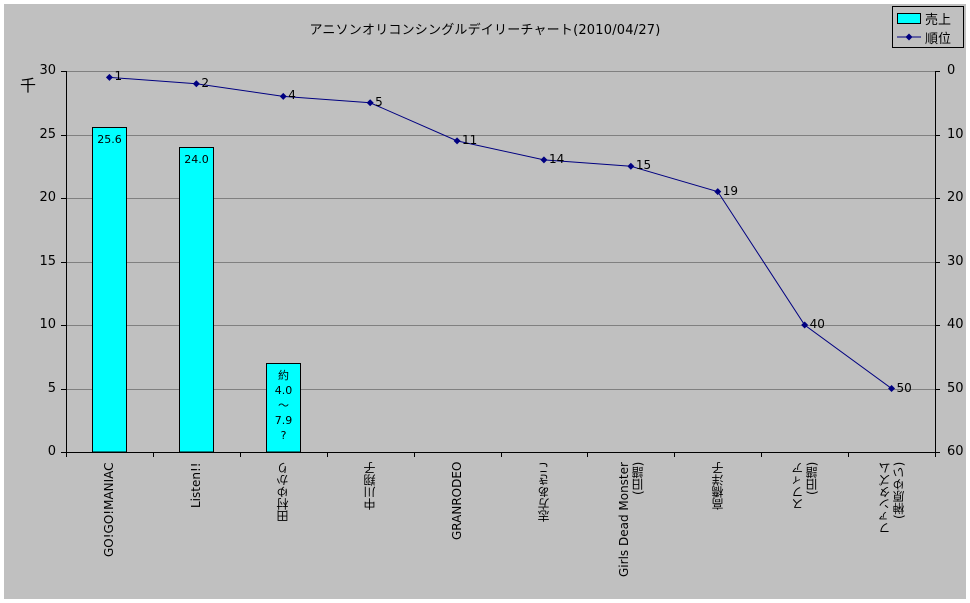 The height and width of the screenshot is (603, 970). I want to click on line-marker-icon, so click(909, 37).